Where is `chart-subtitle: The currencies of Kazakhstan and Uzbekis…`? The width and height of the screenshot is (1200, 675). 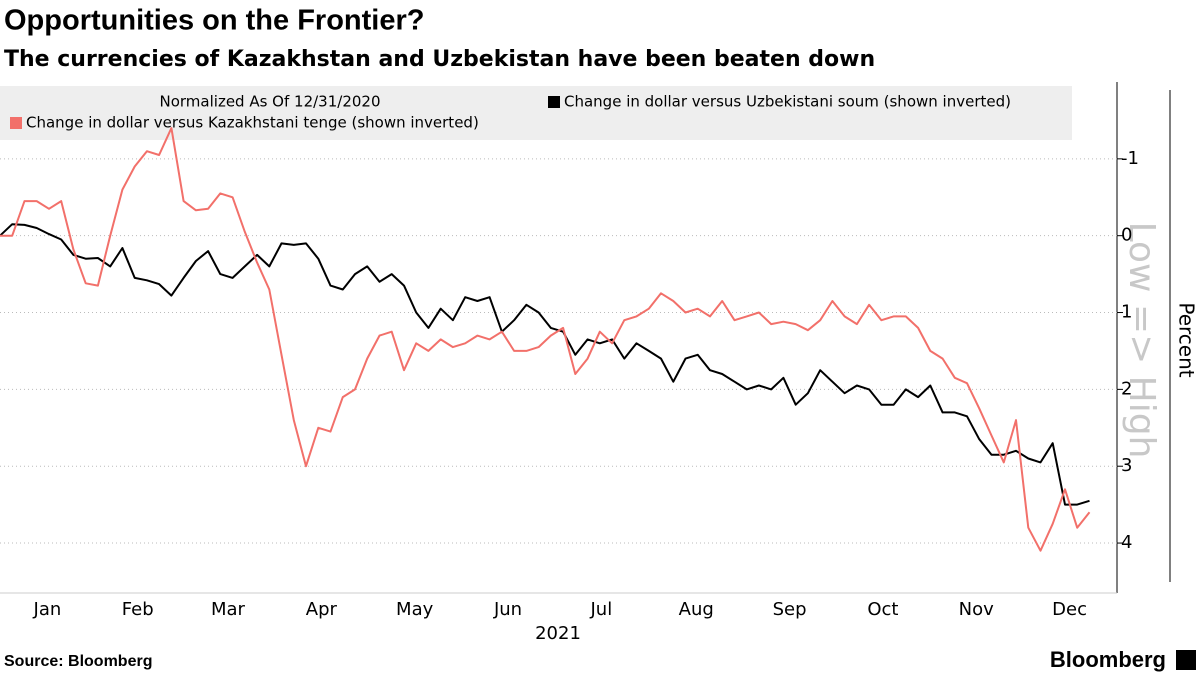 chart-subtitle: The currencies of Kazakhstan and Uzbekis… is located at coordinates (439, 59).